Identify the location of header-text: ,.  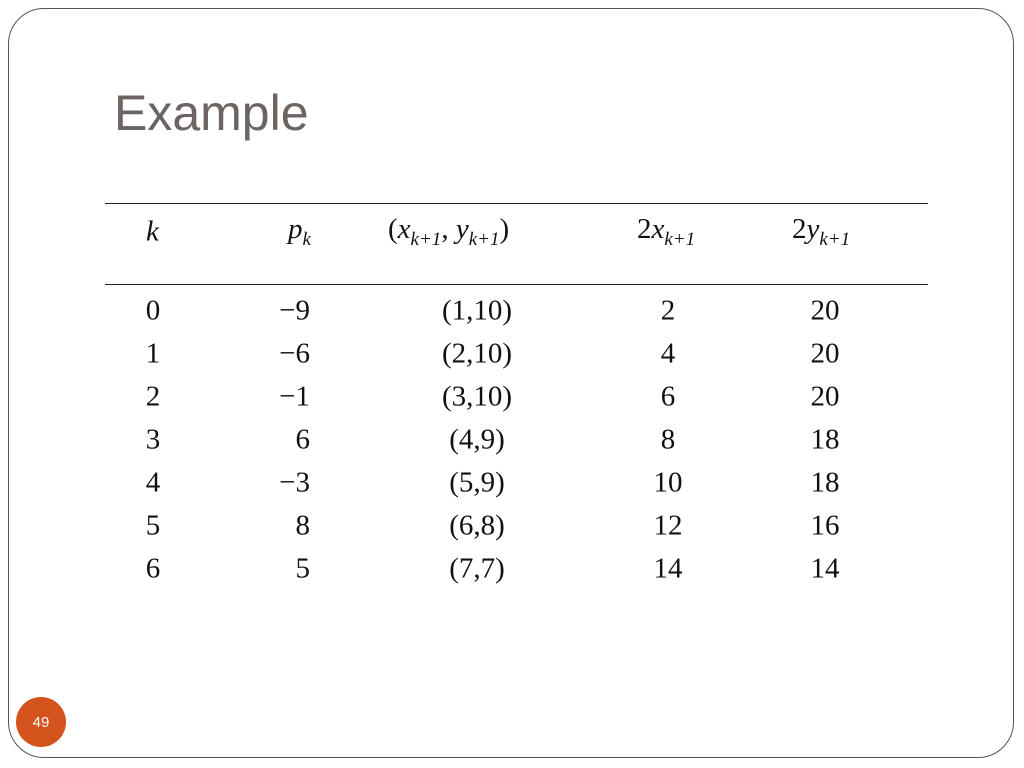
(448, 229).